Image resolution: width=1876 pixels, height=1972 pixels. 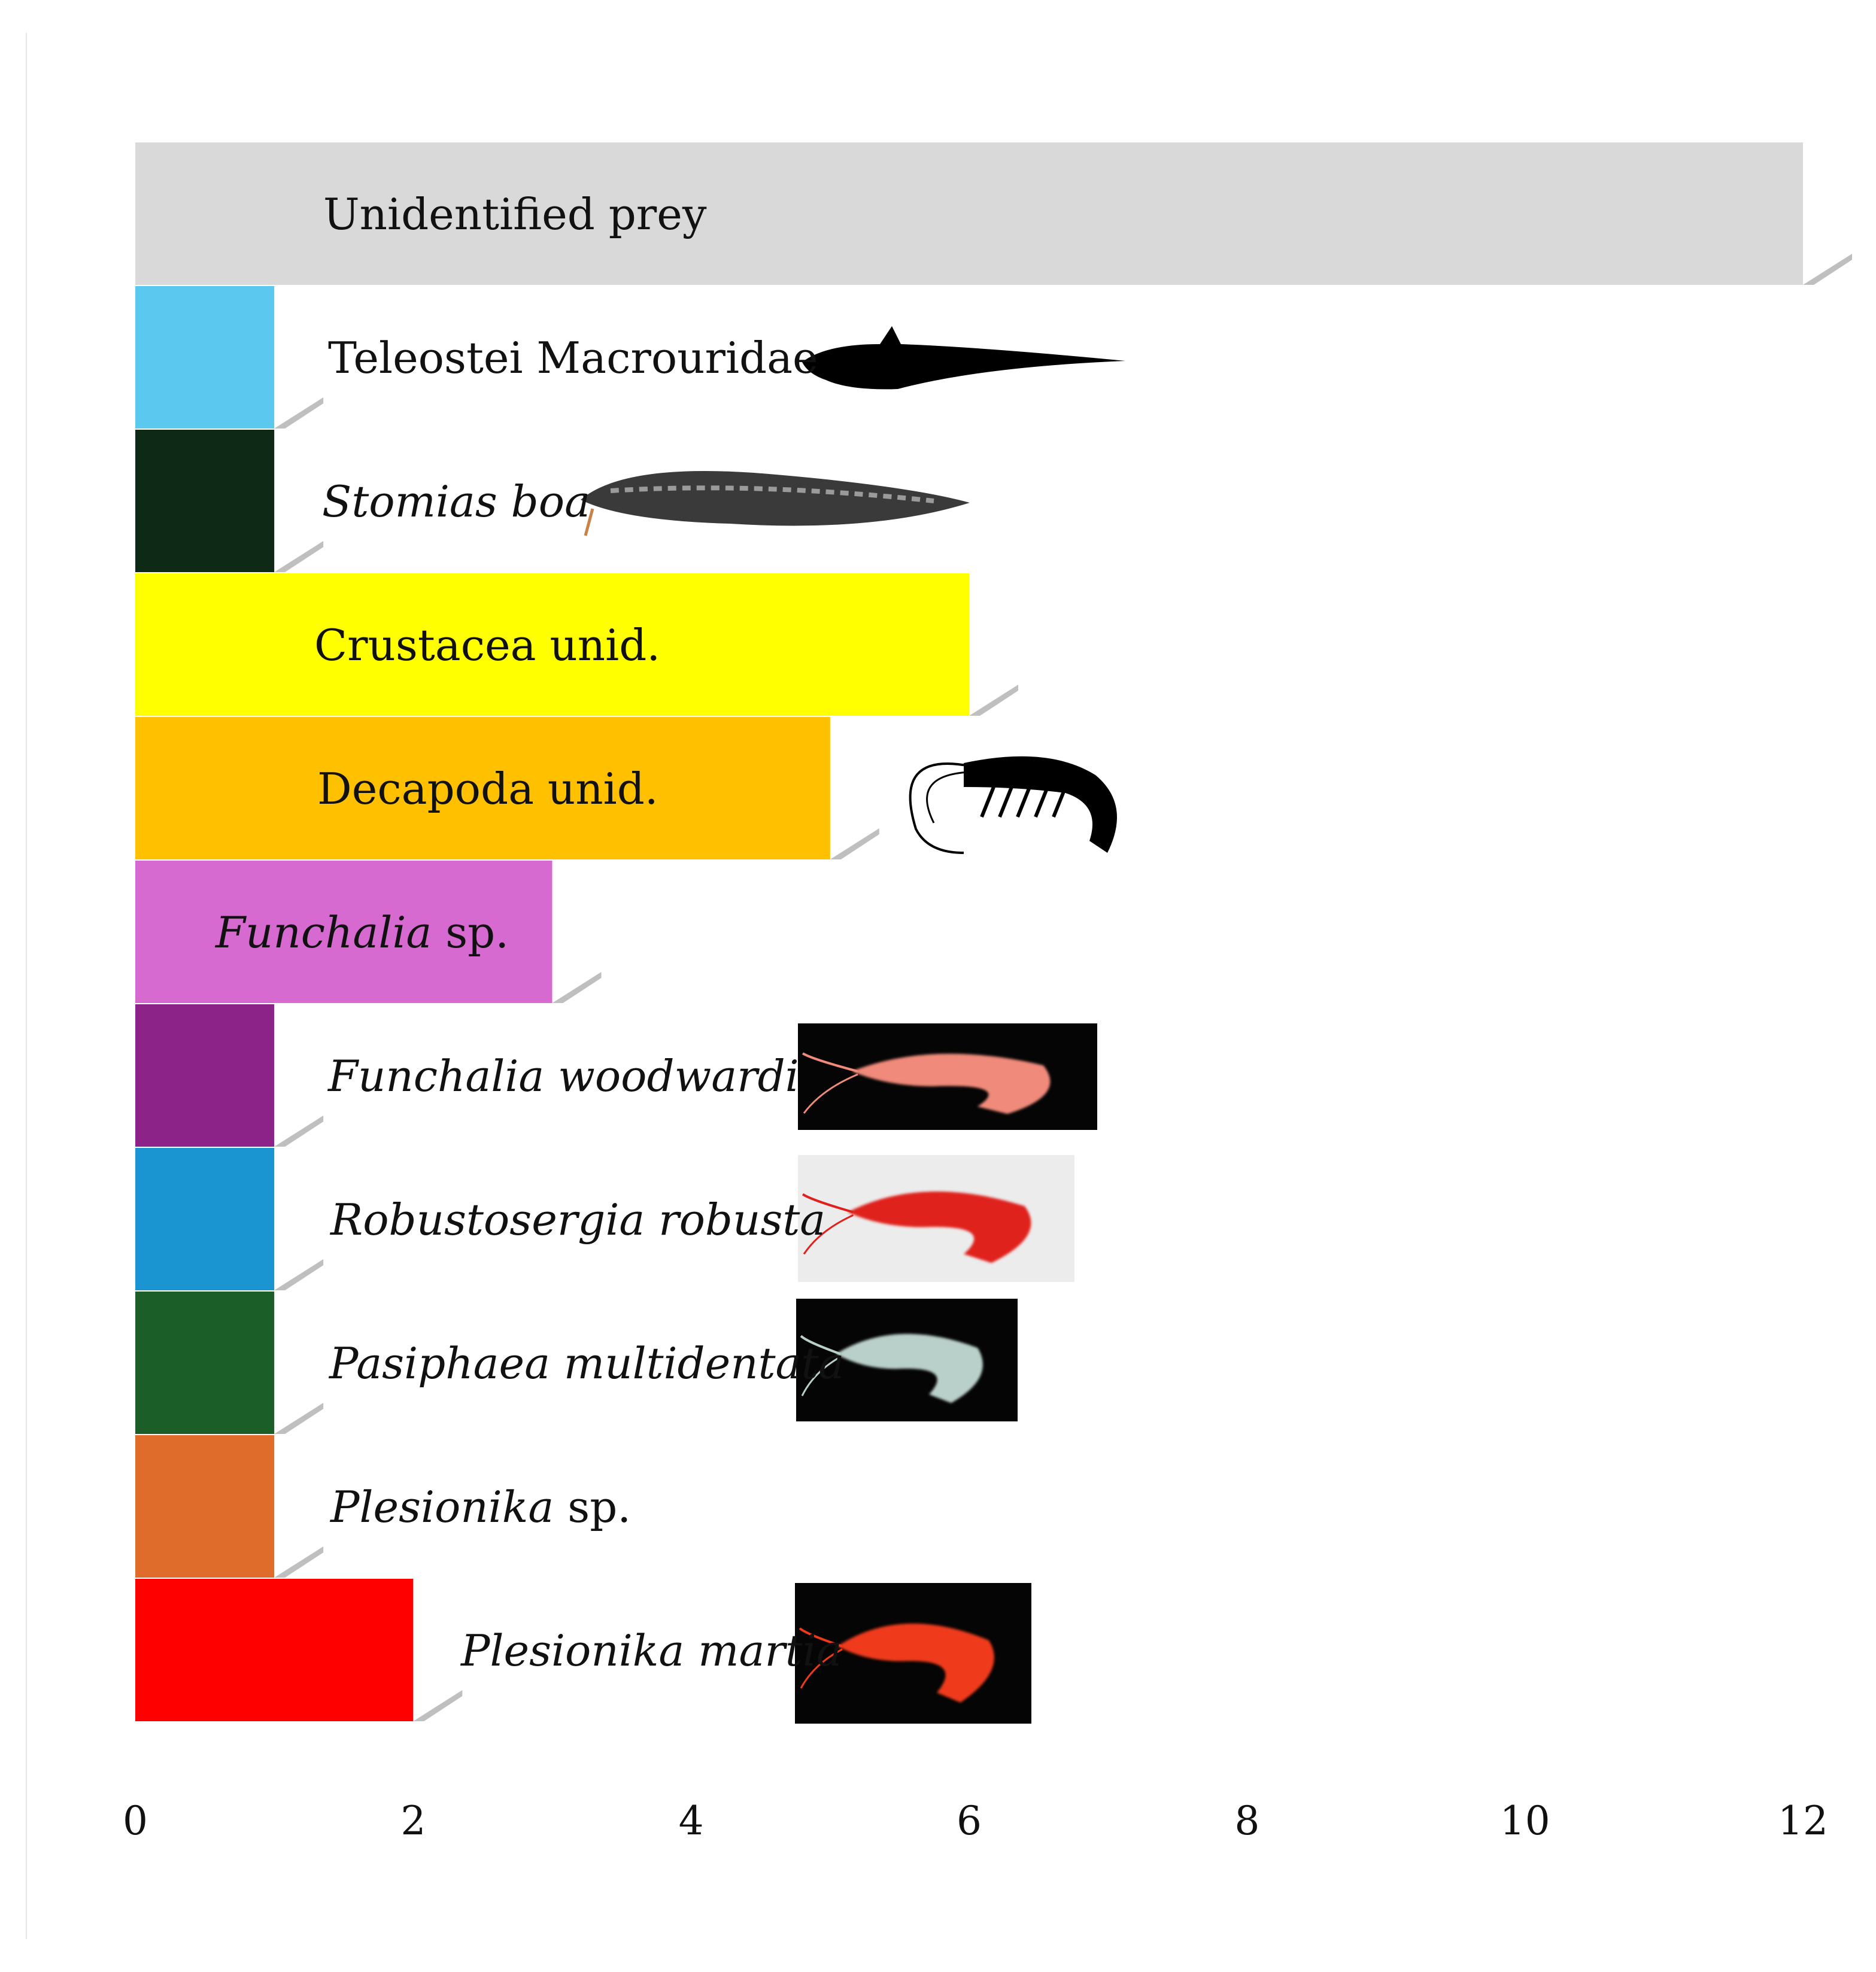 I want to click on x-tick-label-4: 4, so click(x=692, y=1821).